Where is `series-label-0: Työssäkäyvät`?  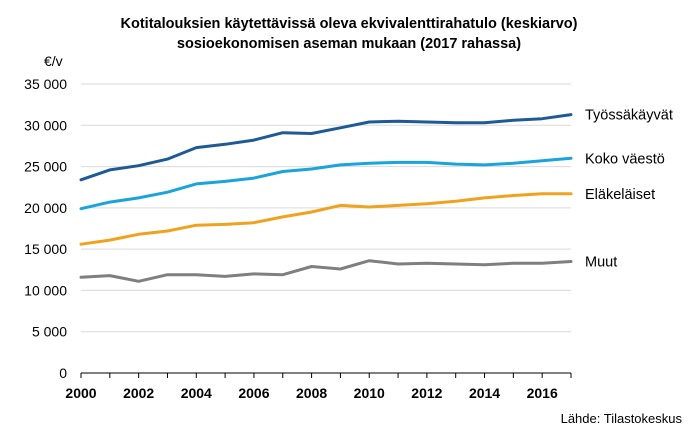 series-label-0: Työssäkäyvät is located at coordinates (629, 116).